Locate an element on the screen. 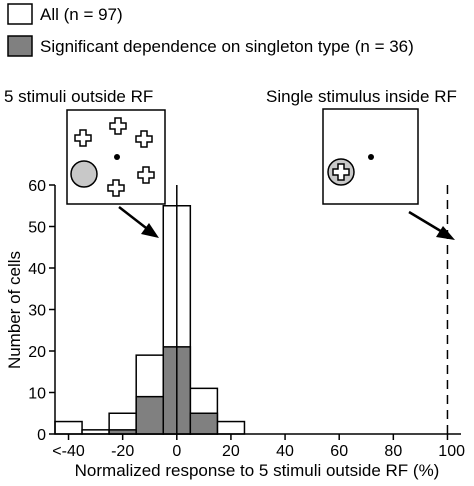 The height and width of the screenshot is (486, 474). singleton-circle is located at coordinates (84, 174).